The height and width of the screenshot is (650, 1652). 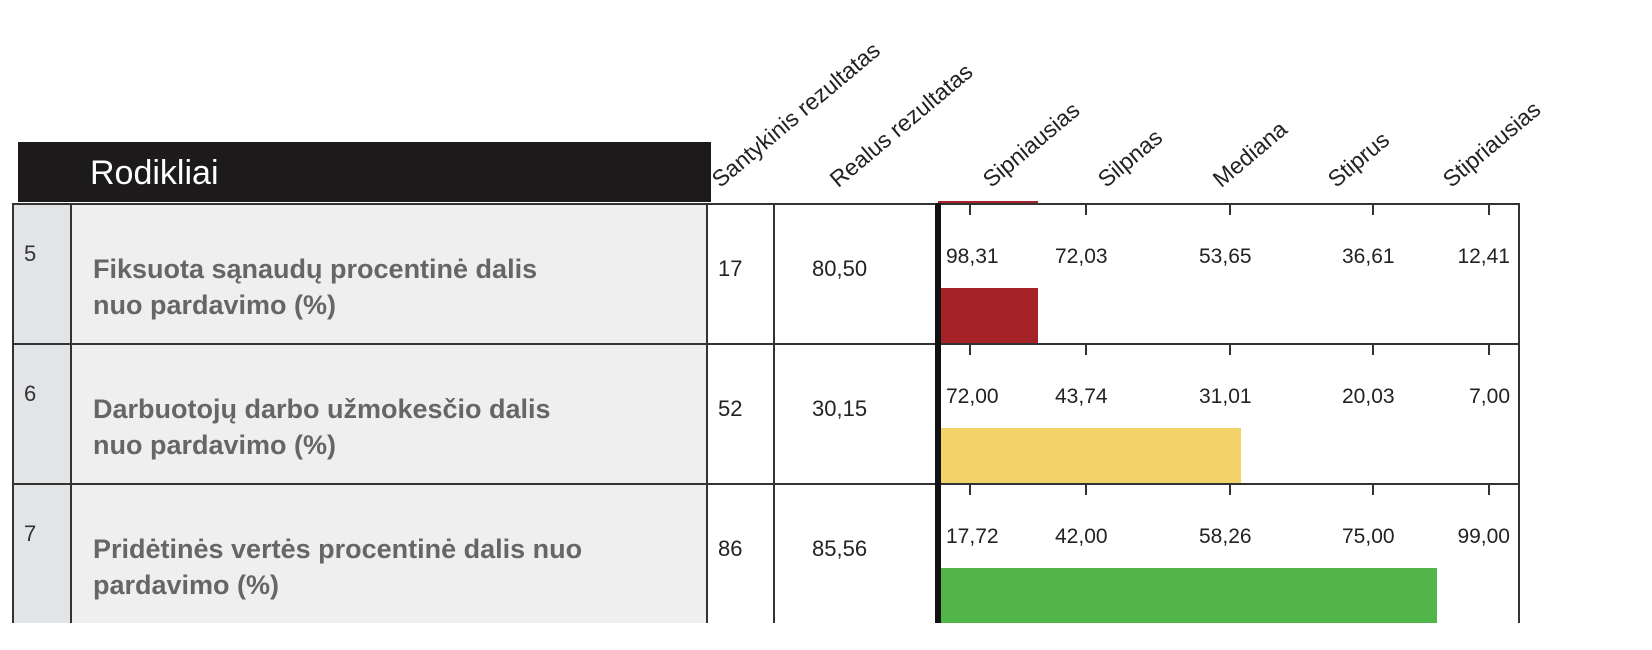 I want to click on header-title: Rodikliai, so click(x=154, y=173).